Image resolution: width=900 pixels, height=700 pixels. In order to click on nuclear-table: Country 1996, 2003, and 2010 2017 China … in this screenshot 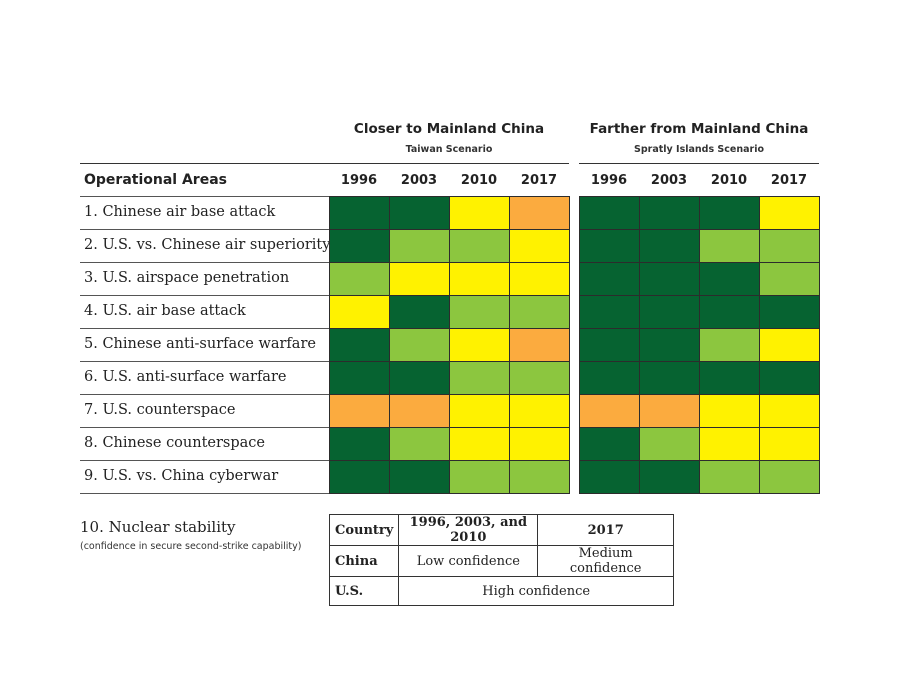, I will do `click(501, 560)`.